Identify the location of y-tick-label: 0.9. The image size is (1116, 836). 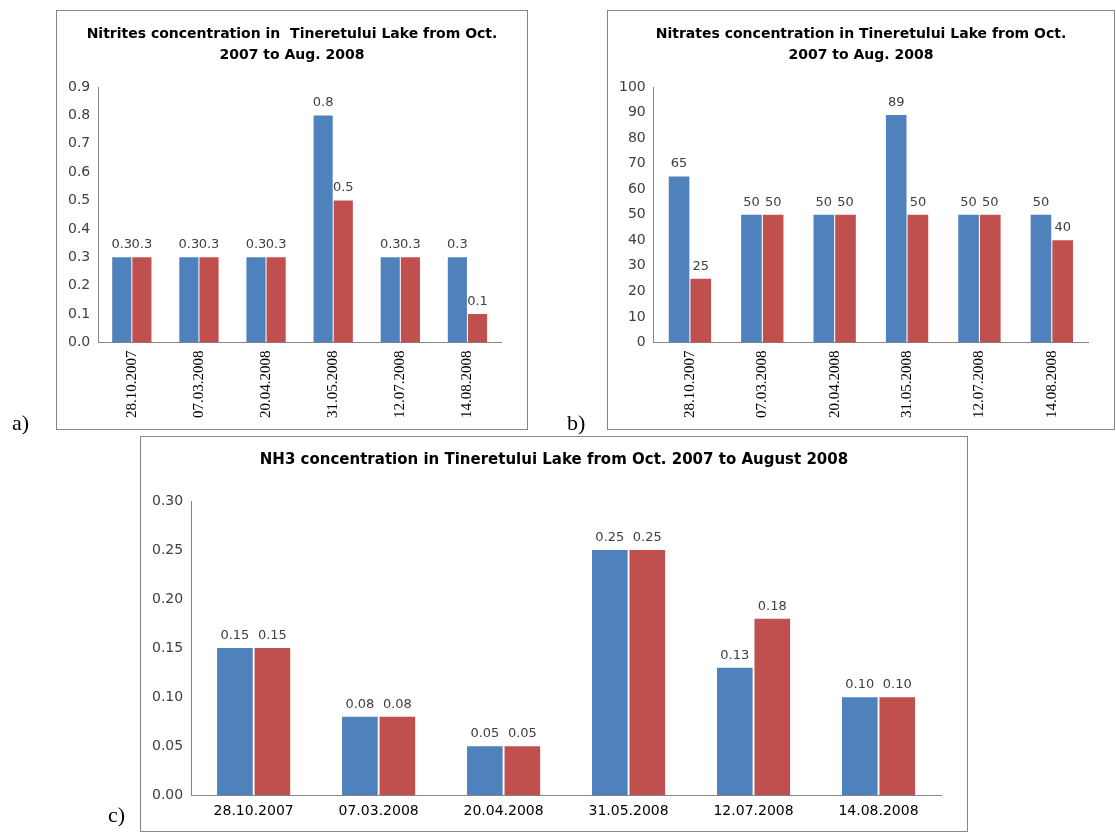
(79, 85).